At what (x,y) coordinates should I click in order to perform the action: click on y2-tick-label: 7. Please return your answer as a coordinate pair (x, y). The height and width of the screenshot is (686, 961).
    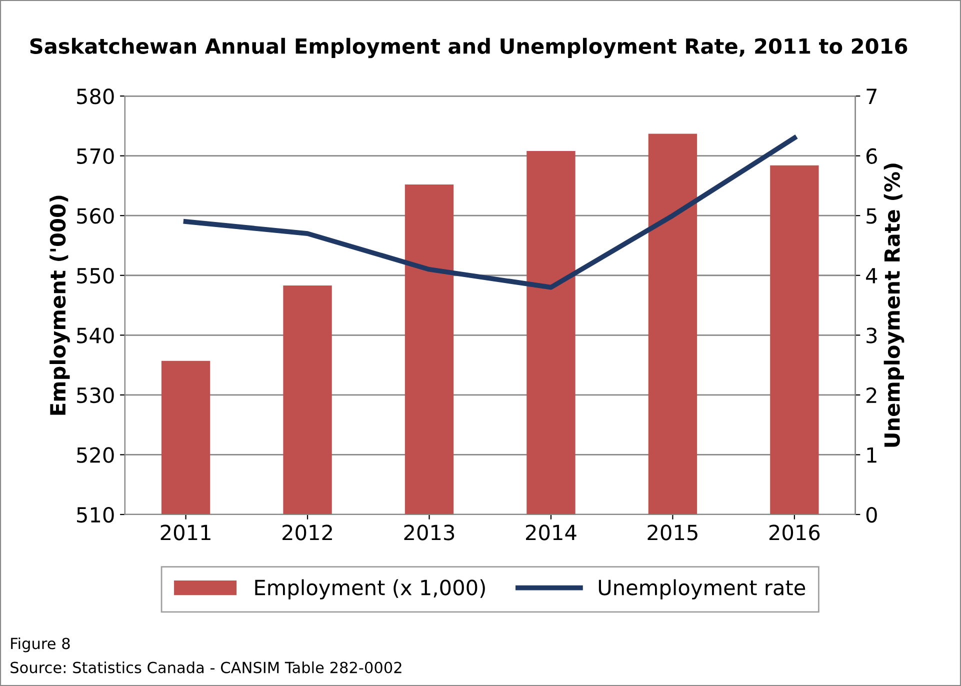
    Looking at the image, I should click on (871, 96).